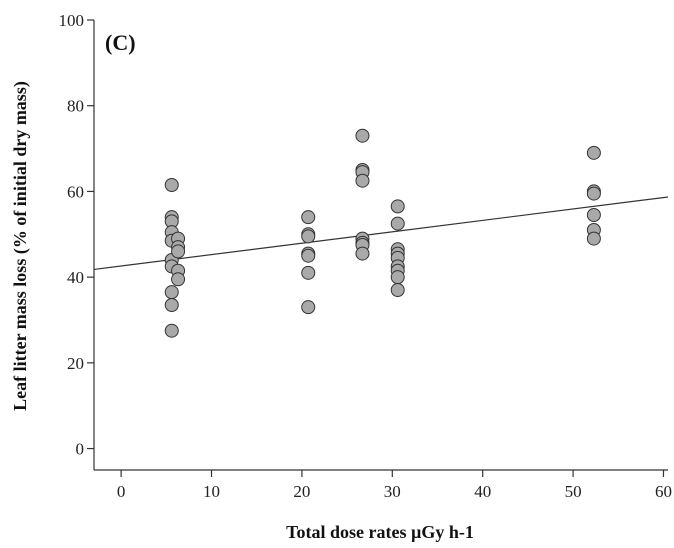  What do you see at coordinates (392, 491) in the screenshot?
I see `x-tick-label: 30` at bounding box center [392, 491].